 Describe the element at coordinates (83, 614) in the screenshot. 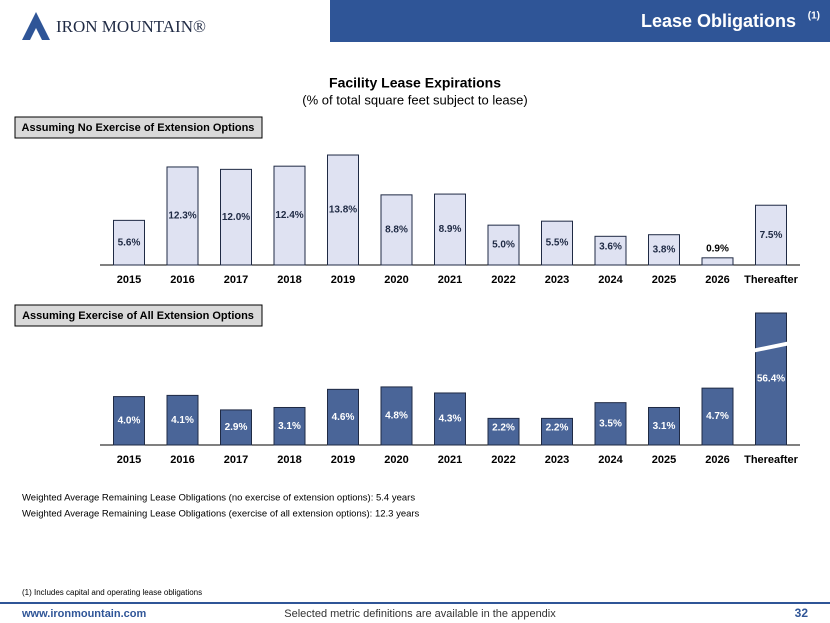

I see `footer-url: www.ironmountain.com` at that location.